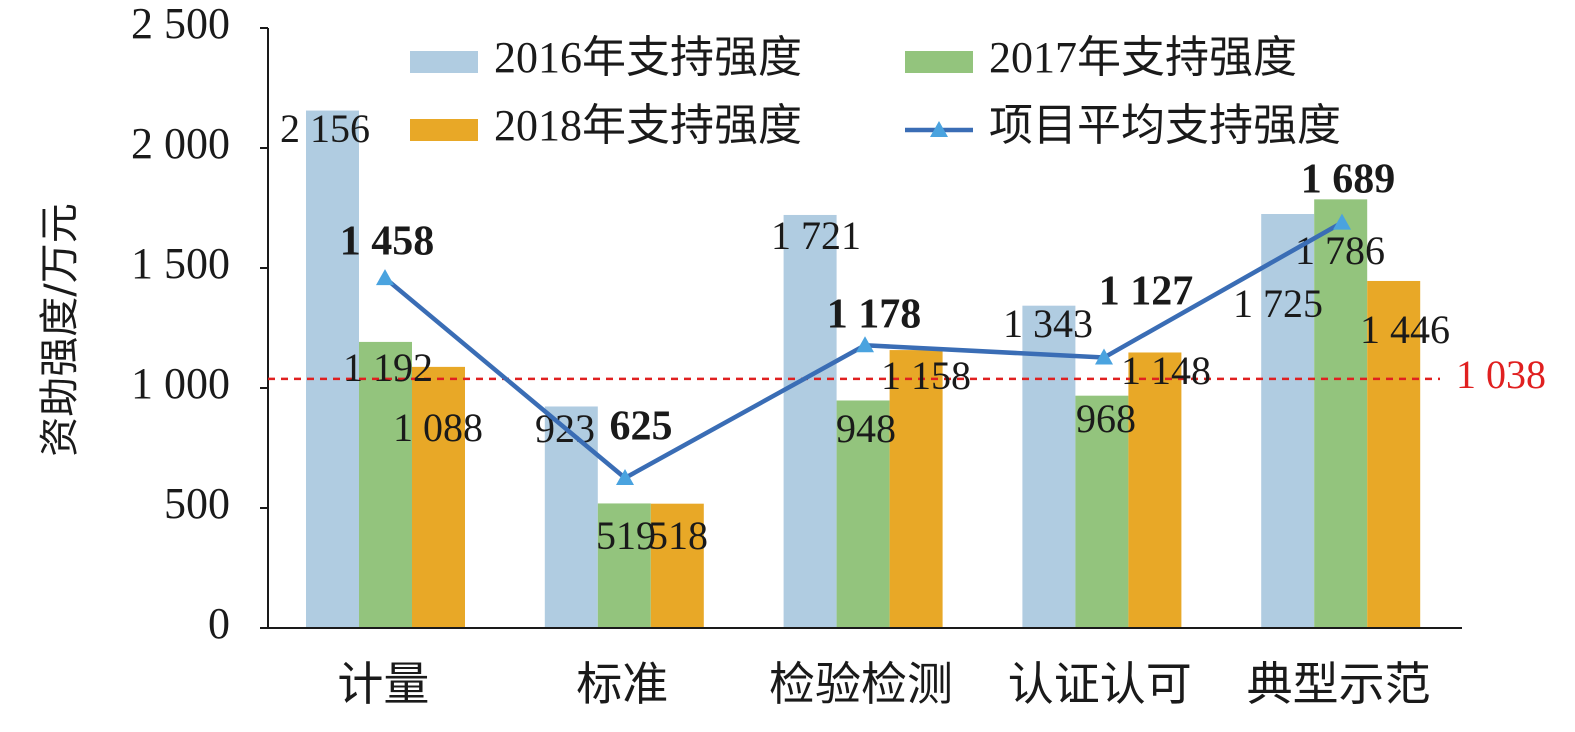 The height and width of the screenshot is (732, 1575). Describe the element at coordinates (626, 535) in the screenshot. I see `bar-data-label: 519` at that location.